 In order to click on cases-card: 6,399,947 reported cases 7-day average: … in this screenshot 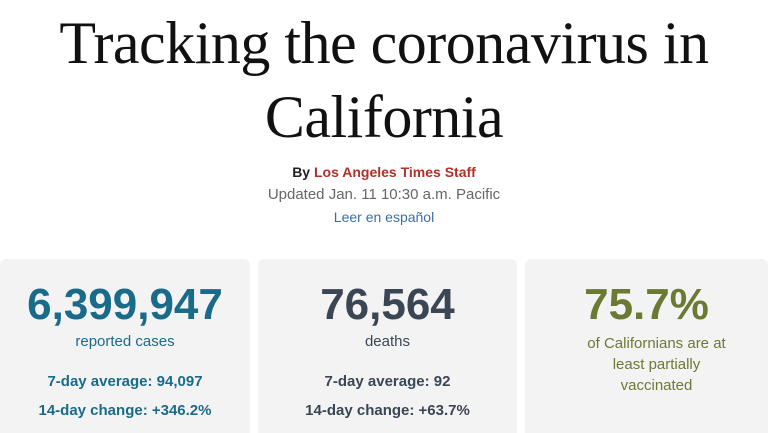, I will do `click(125, 346)`.